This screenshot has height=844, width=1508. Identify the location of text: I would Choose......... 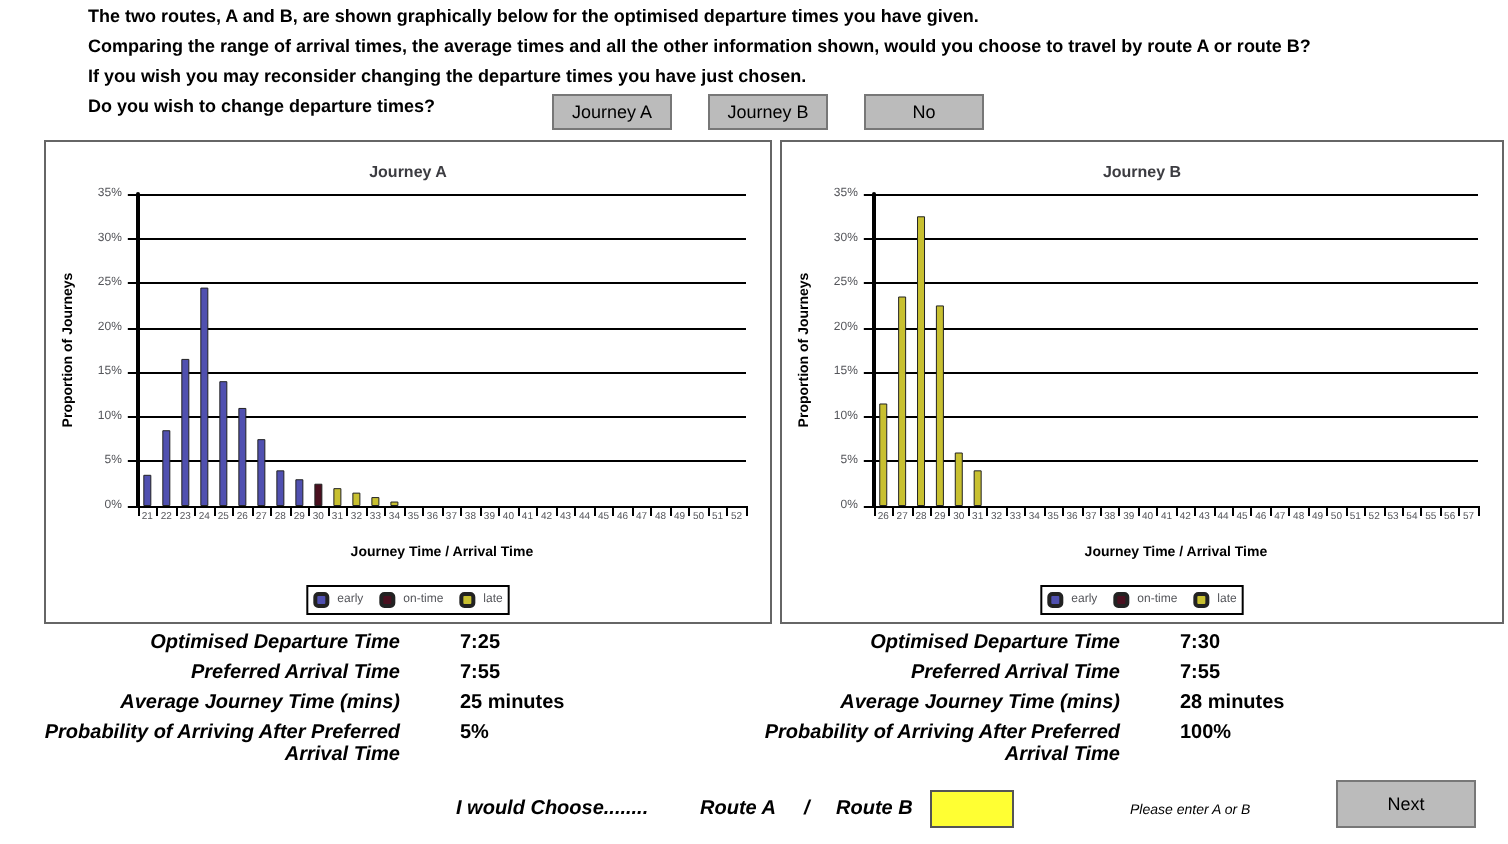
(552, 809).